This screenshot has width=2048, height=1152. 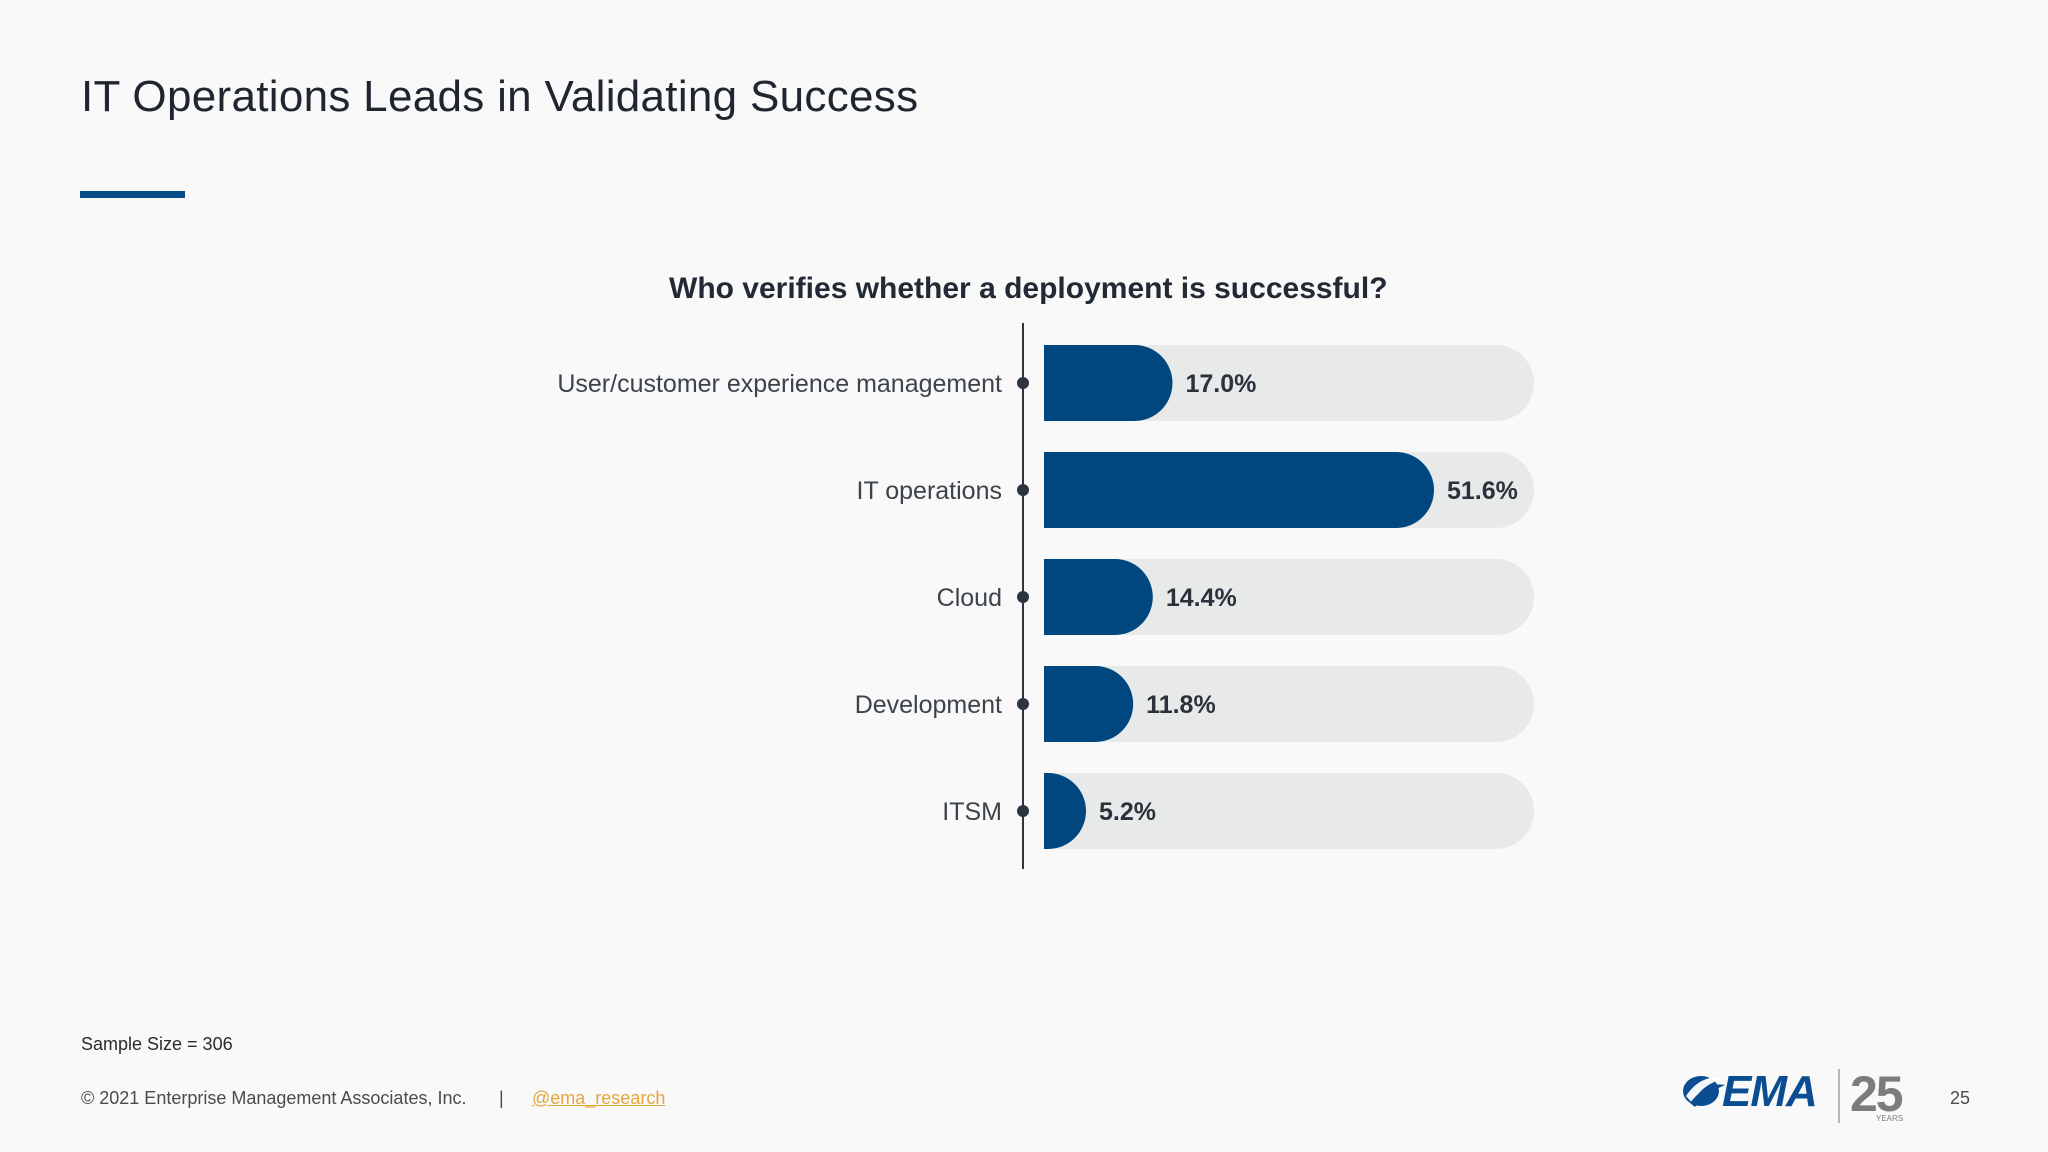 I want to click on data-label: 11.8%, so click(x=1181, y=705).